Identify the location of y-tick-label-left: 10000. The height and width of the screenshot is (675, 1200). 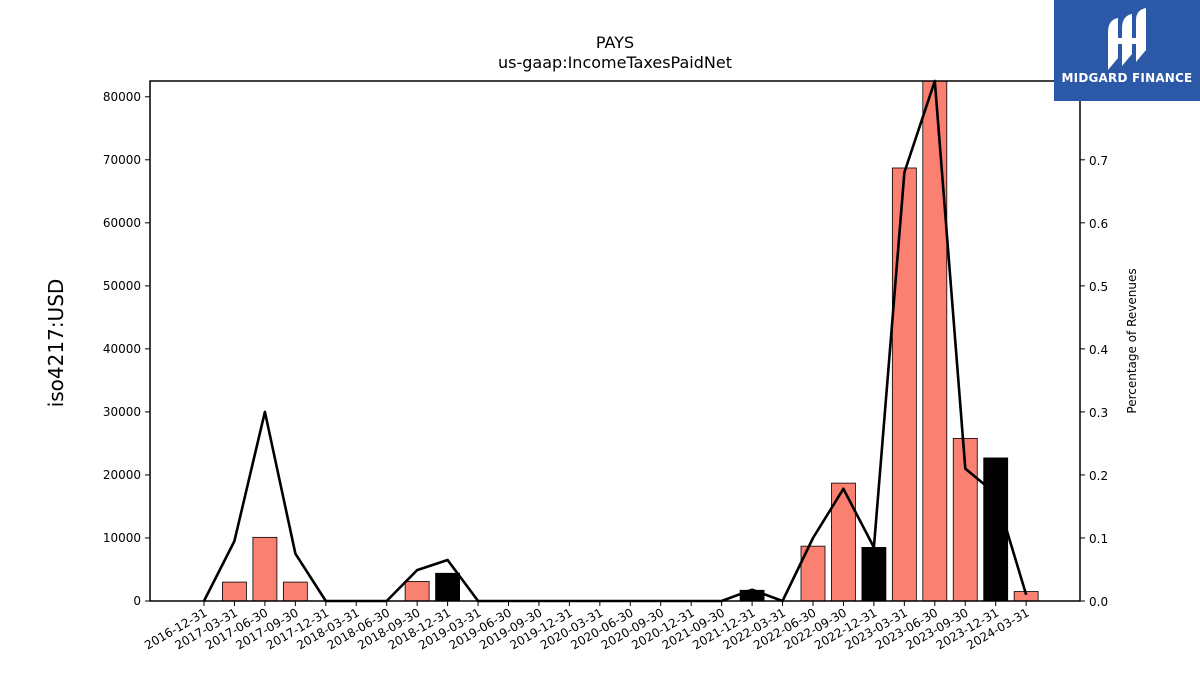
(122, 538).